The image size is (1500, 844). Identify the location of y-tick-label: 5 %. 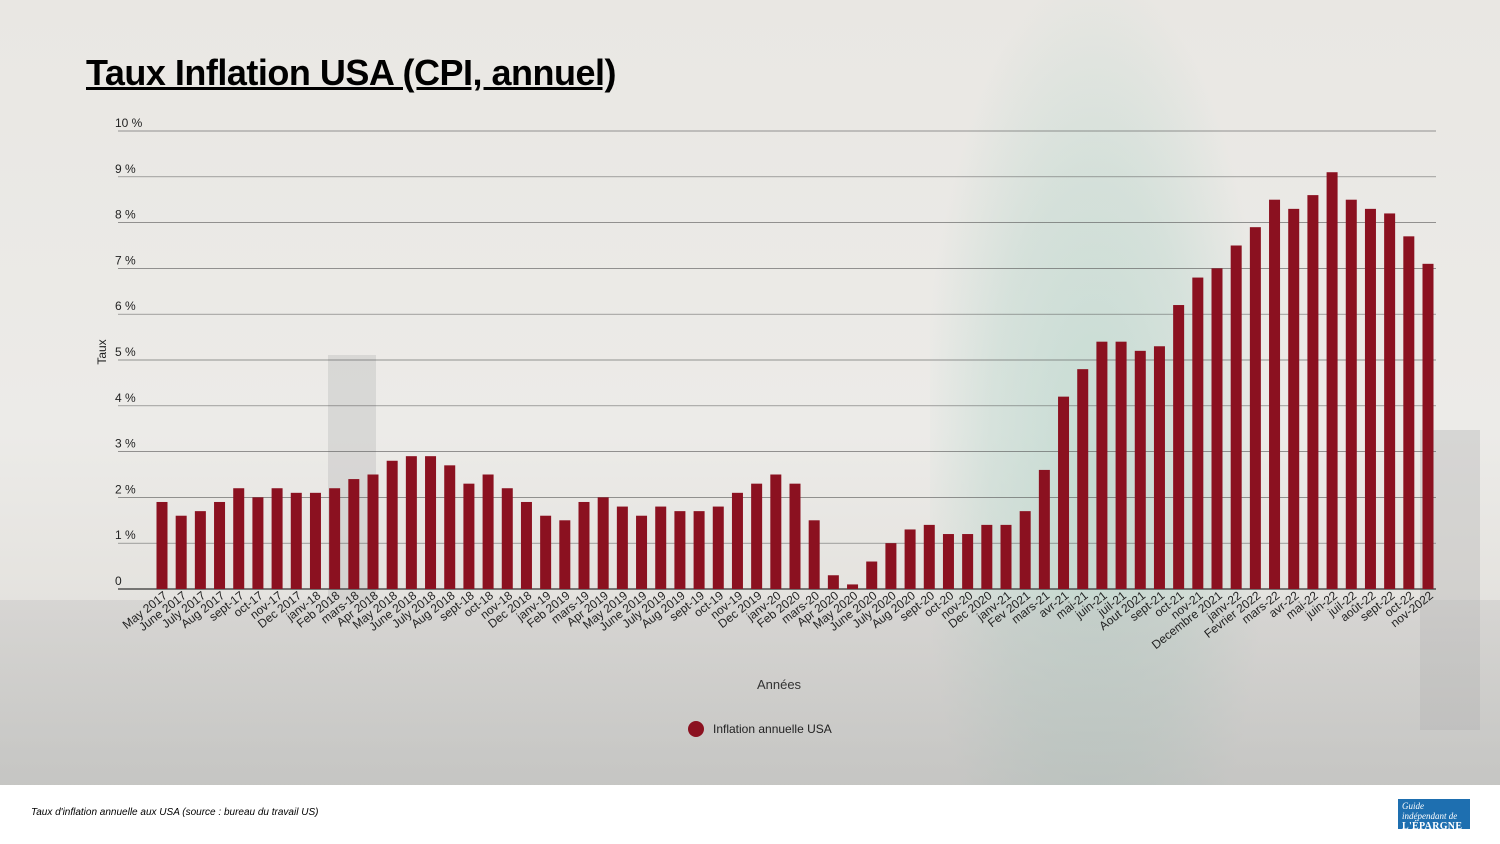
(125, 352).